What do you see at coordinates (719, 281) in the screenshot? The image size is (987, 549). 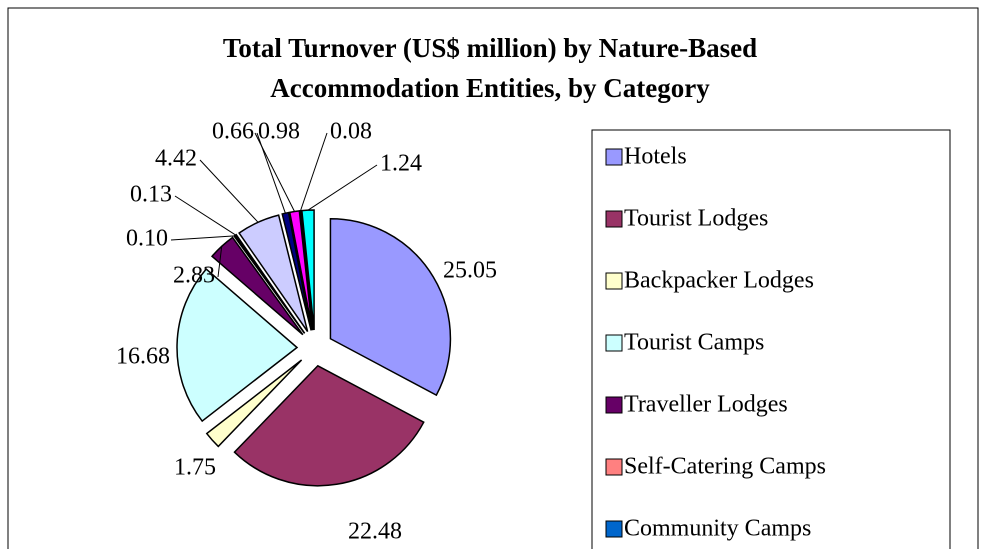 I see `legend-label: Backpacker Lodges` at bounding box center [719, 281].